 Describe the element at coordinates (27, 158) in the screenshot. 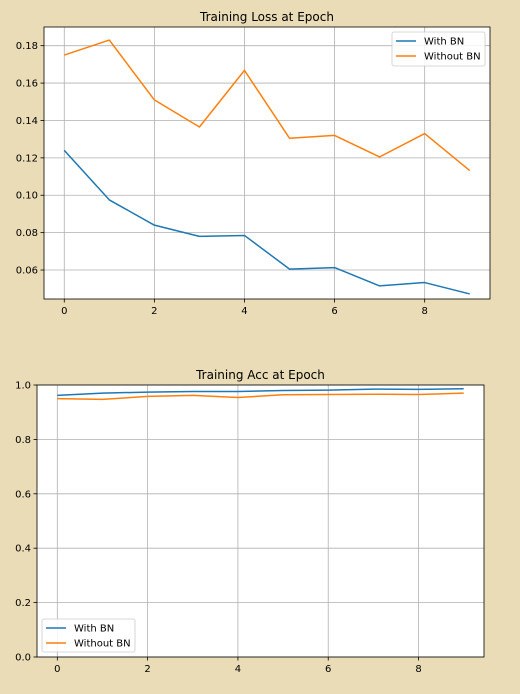

I see `y-tick-label: 0.12` at that location.